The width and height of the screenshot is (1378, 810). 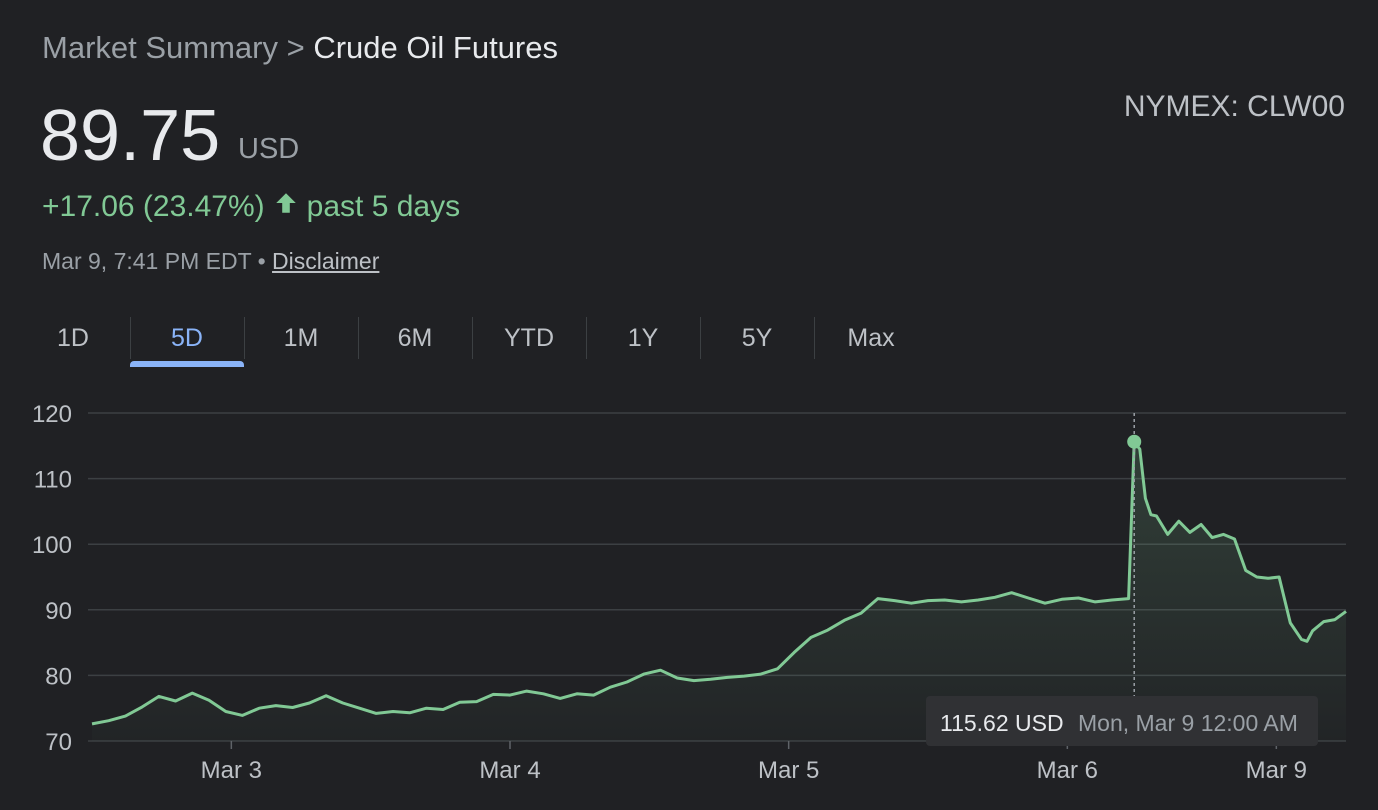 I want to click on x-tick-label: Mar 4, so click(x=509, y=770).